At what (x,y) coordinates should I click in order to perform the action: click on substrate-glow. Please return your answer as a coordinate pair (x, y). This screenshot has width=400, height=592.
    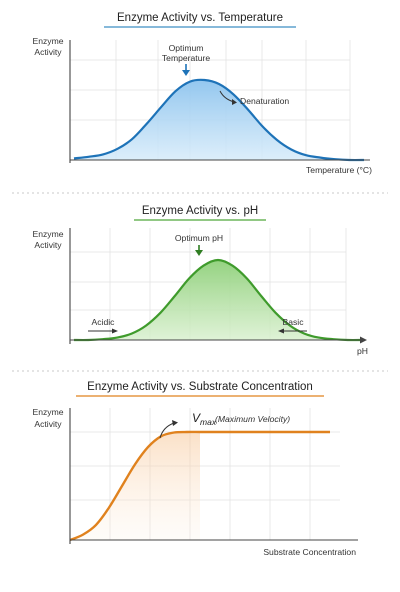
    Looking at the image, I should click on (135, 485).